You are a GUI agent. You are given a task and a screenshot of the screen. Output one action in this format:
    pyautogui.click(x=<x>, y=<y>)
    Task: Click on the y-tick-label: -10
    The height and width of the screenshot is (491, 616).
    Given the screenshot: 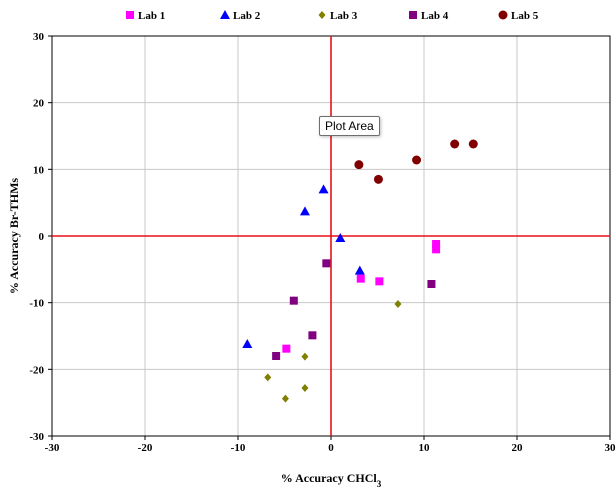 What is the action you would take?
    pyautogui.click(x=36, y=304)
    